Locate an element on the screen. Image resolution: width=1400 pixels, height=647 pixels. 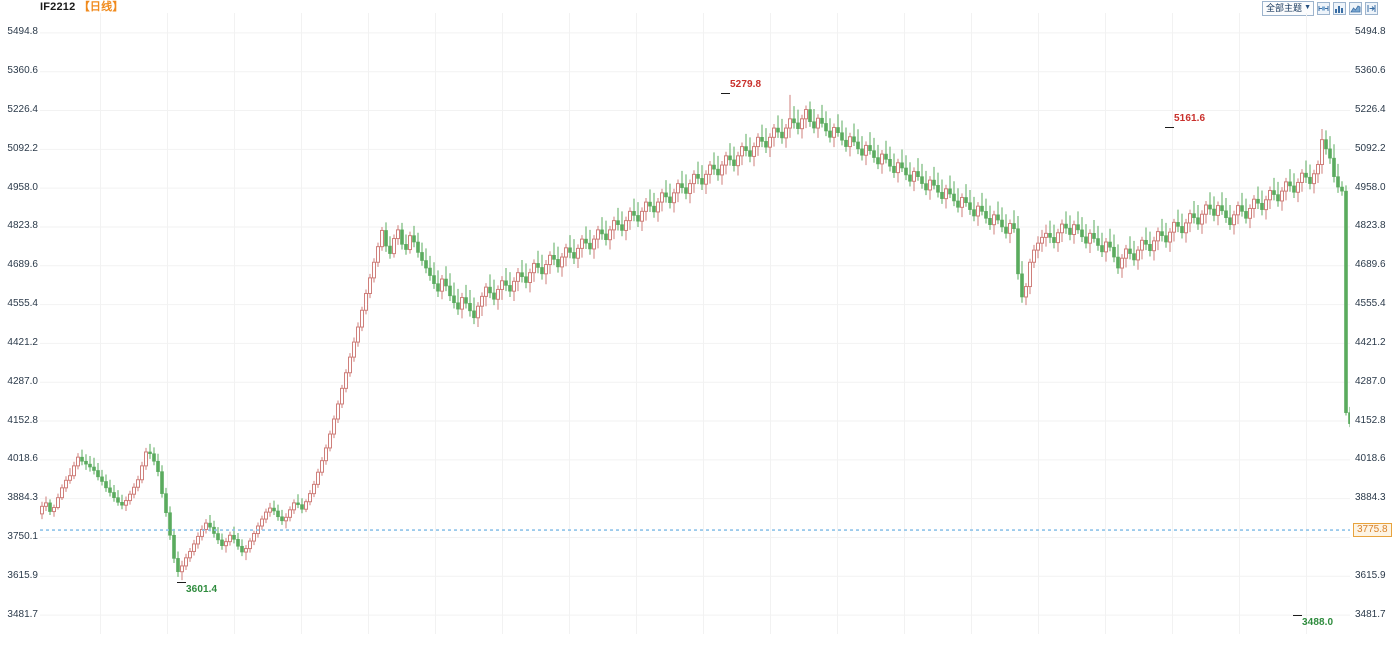
axis-tick-left: 5226.4 is located at coordinates (22, 110).